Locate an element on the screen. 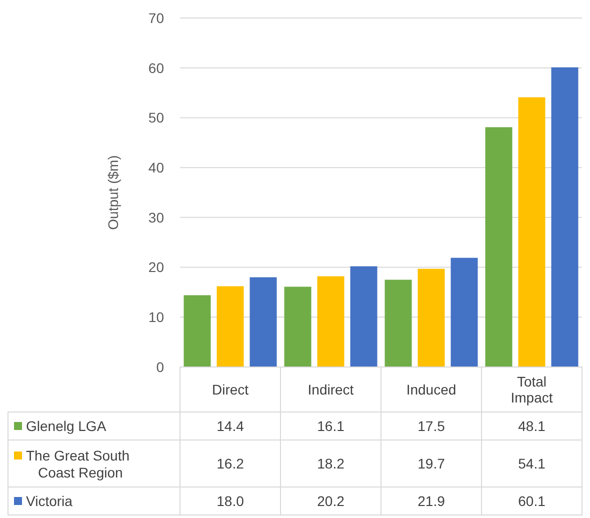 Image resolution: width=590 pixels, height=518 pixels. x-tick-label: Total Impact is located at coordinates (531, 389).